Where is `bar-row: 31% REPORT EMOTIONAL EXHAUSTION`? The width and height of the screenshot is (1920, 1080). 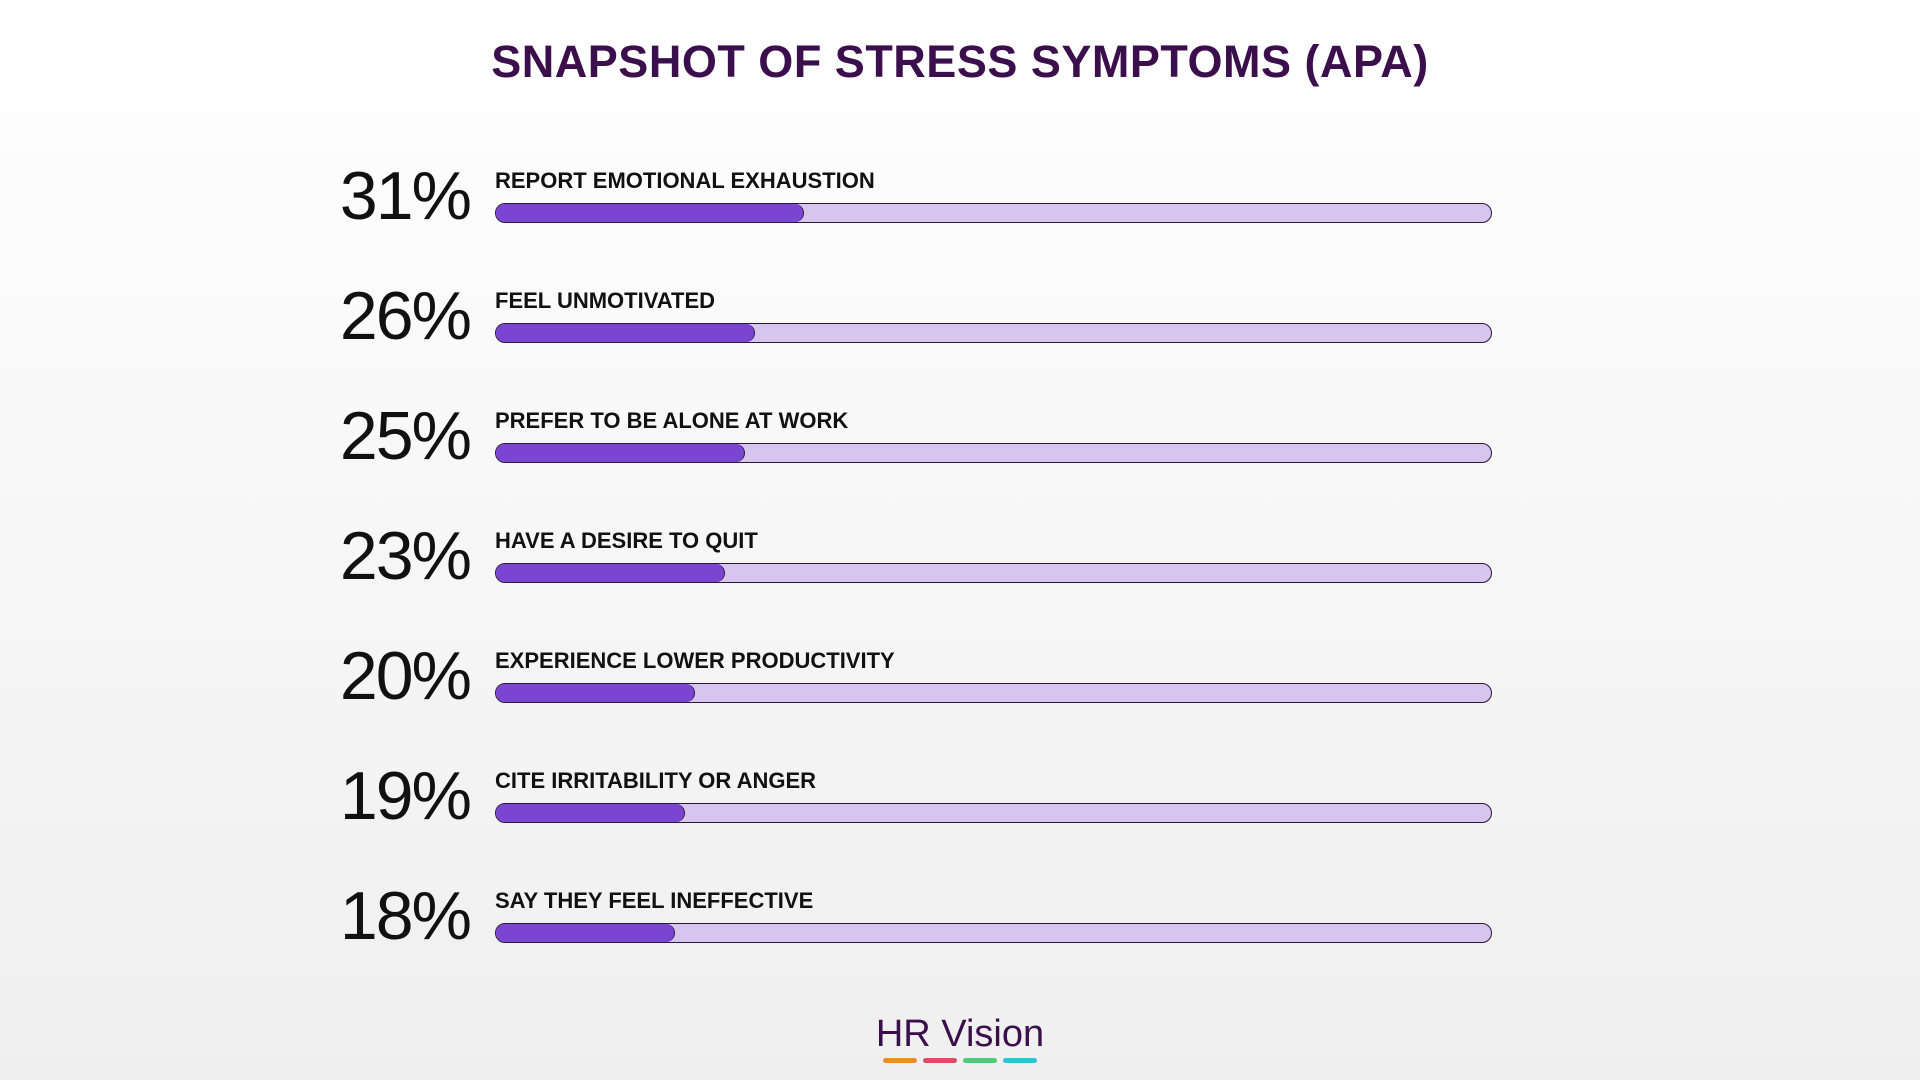
bar-row: 31% REPORT EMOTIONAL EXHAUSTION is located at coordinates (910, 210).